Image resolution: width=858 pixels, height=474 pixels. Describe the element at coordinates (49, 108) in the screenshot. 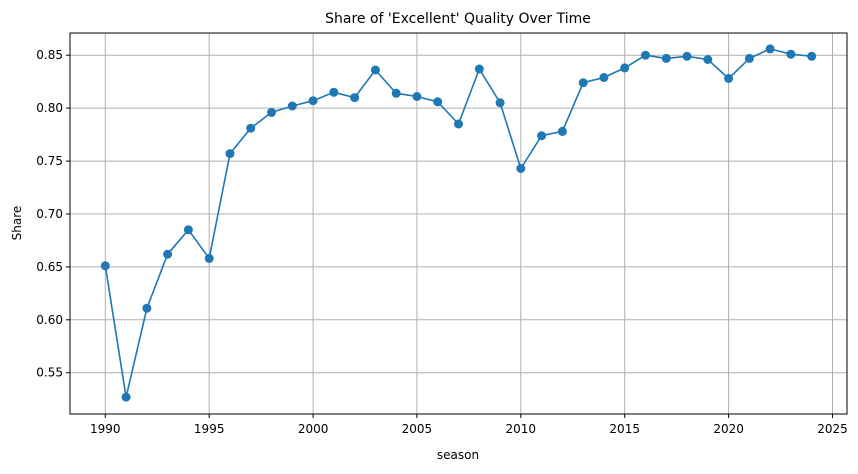

I see `y-tick-label: 0.80` at that location.